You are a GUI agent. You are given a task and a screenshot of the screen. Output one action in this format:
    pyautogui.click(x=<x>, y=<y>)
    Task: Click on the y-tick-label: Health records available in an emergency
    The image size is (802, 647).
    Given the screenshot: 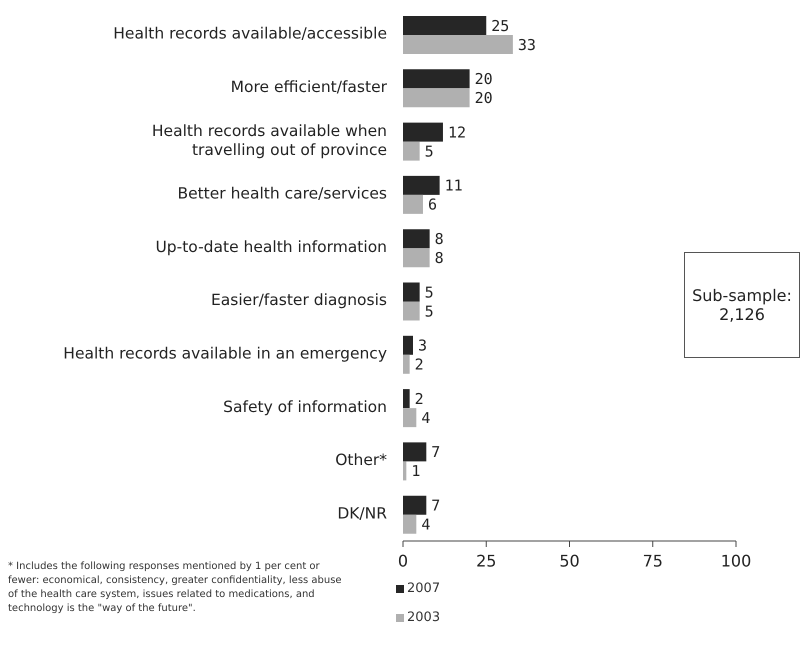 What is the action you would take?
    pyautogui.click(x=225, y=353)
    